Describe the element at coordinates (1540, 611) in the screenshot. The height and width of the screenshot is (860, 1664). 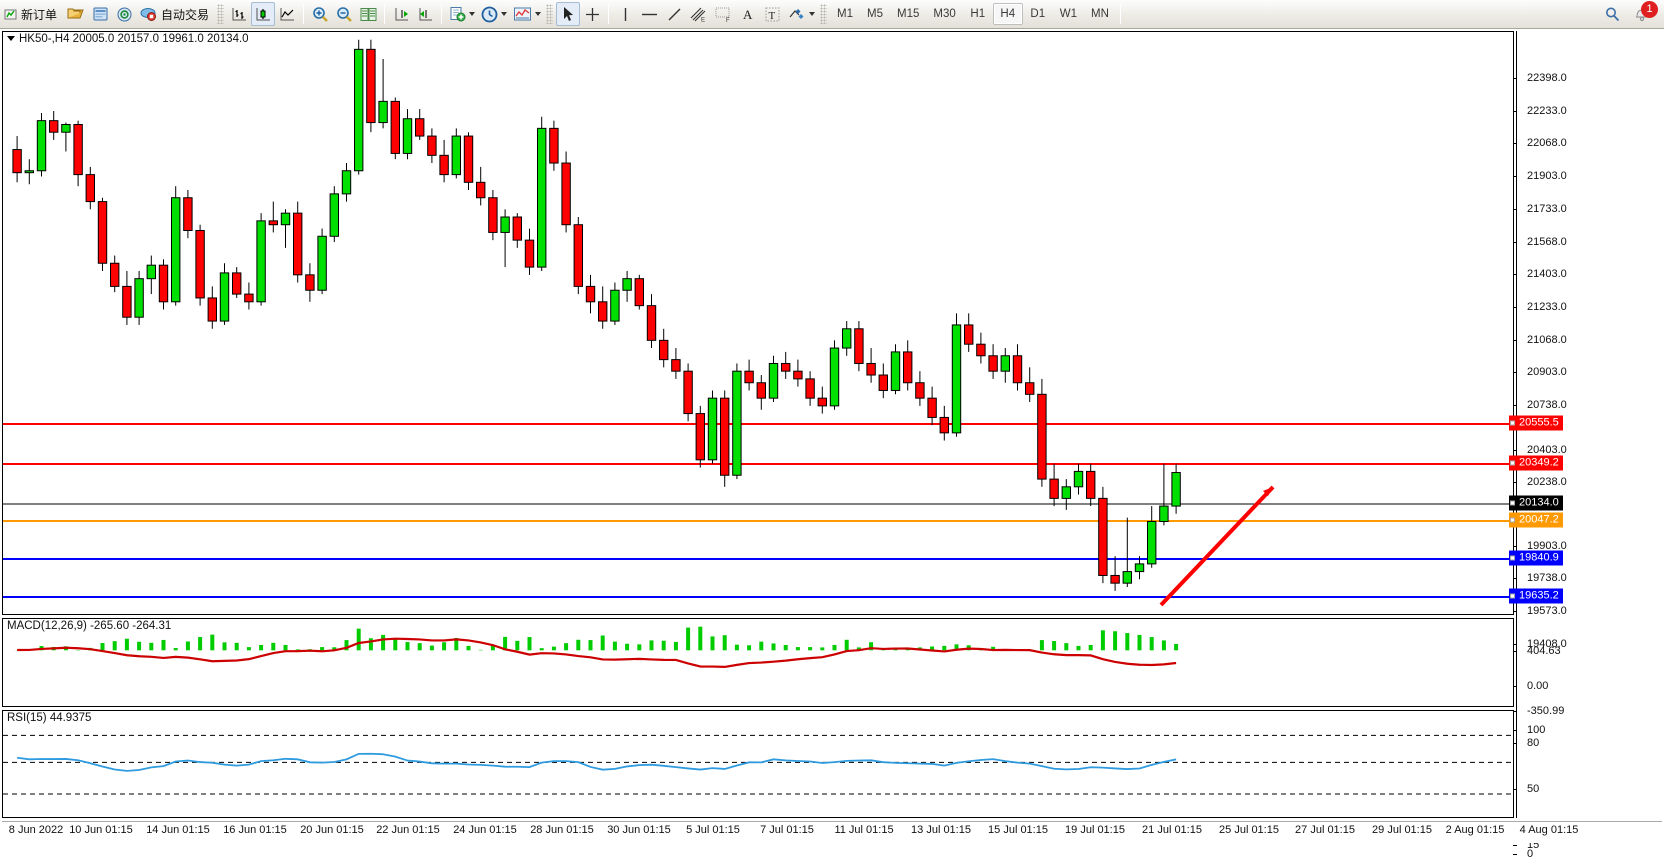
I see `axis-tick: 19573.0` at that location.